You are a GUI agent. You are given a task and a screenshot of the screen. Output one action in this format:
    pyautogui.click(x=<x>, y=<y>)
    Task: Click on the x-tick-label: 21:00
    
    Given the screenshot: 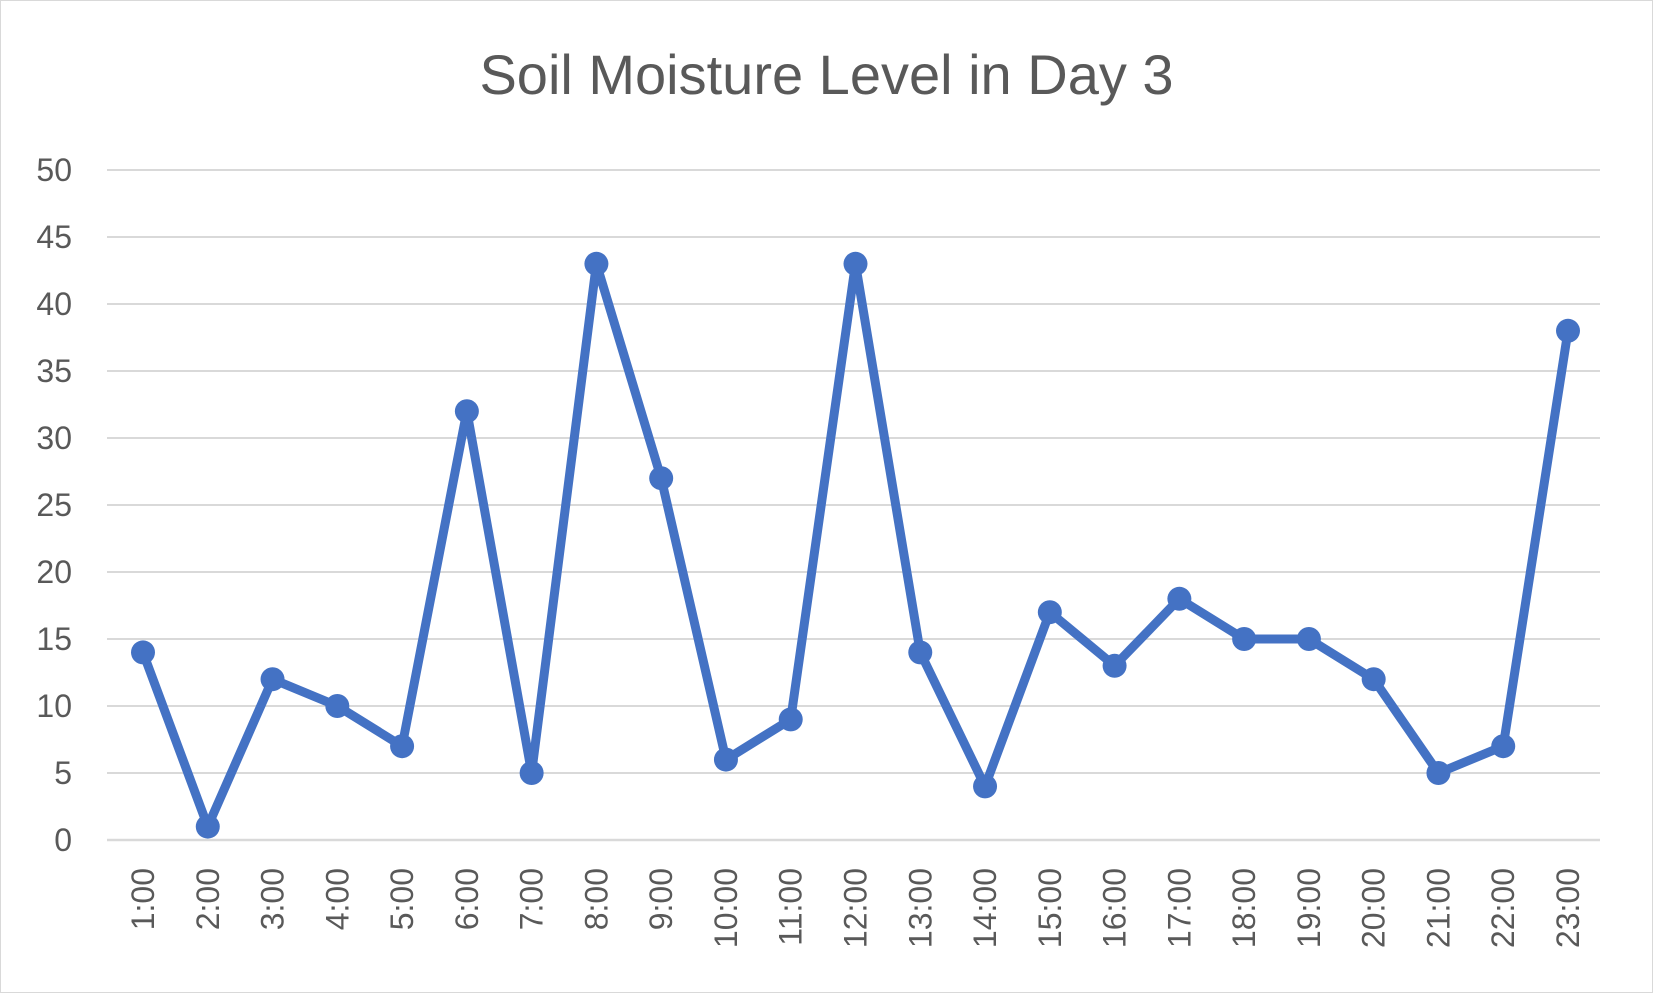 What is the action you would take?
    pyautogui.click(x=1438, y=908)
    